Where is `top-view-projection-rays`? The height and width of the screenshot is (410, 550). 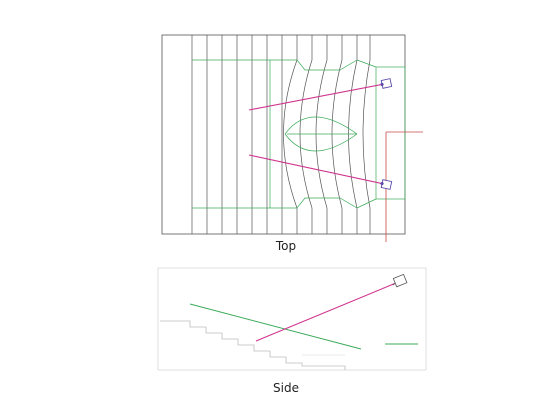
top-view-projection-rays is located at coordinates (316, 134).